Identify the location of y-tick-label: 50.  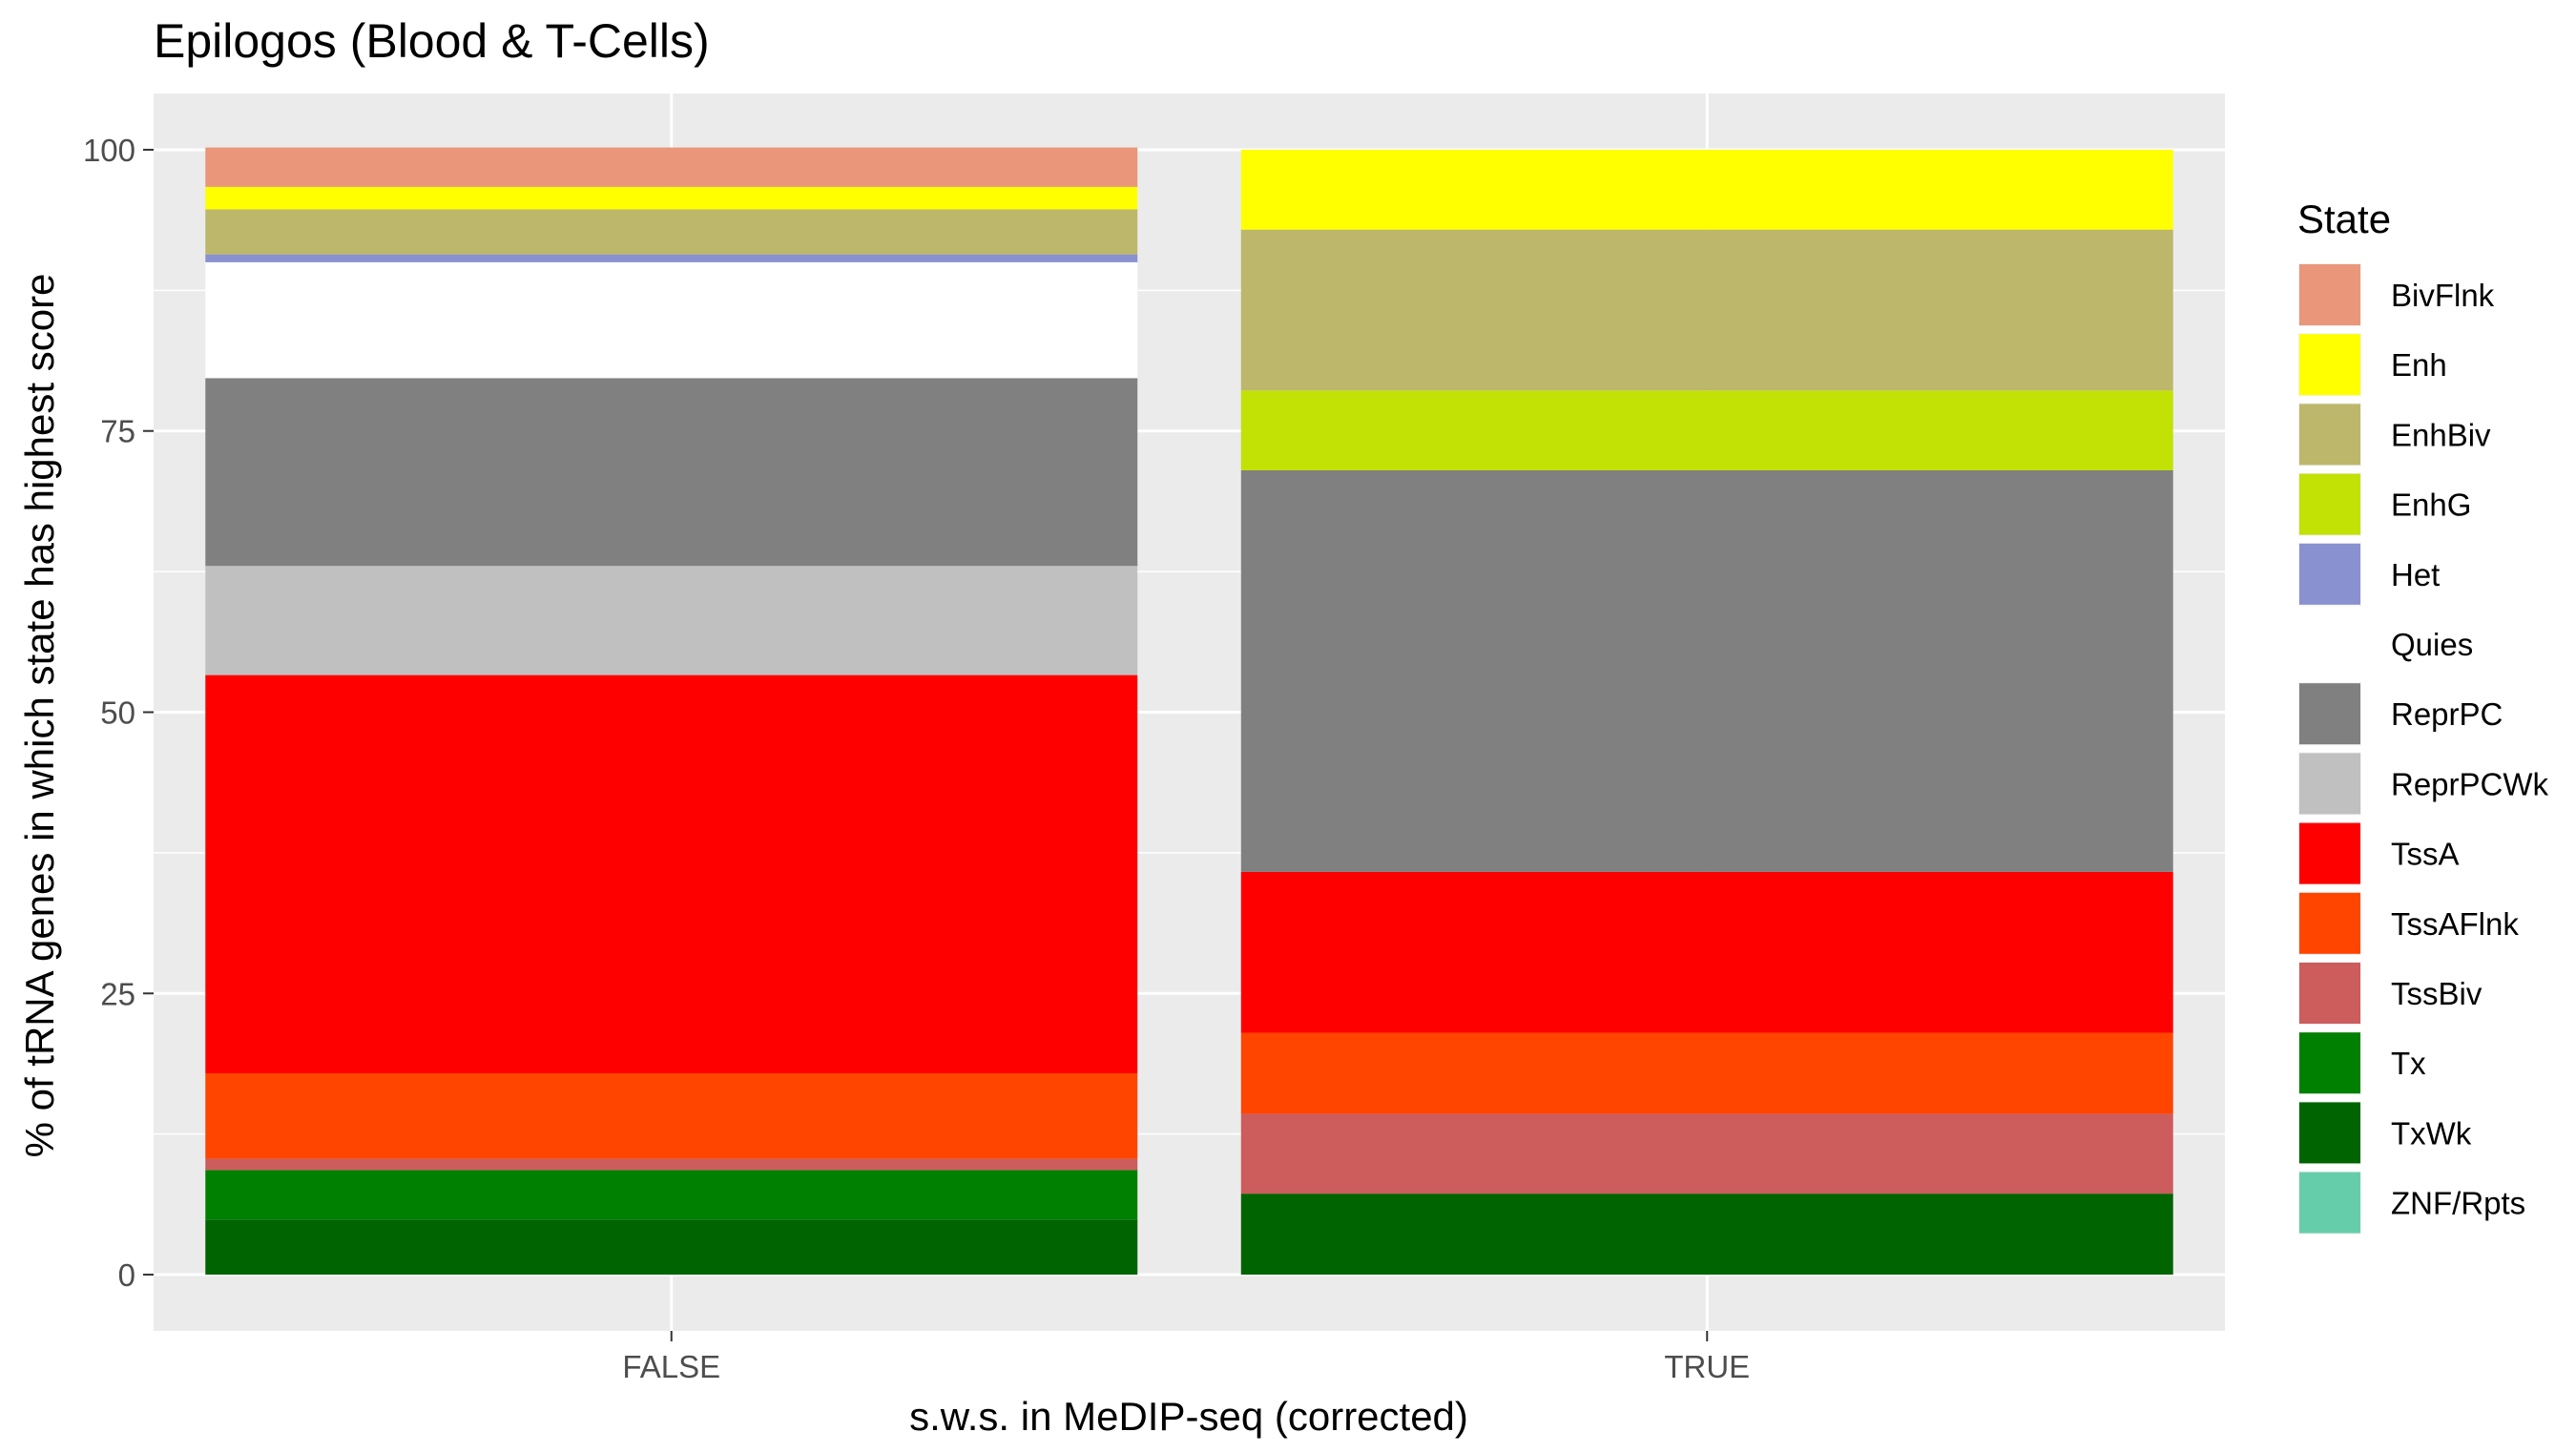
(117, 713).